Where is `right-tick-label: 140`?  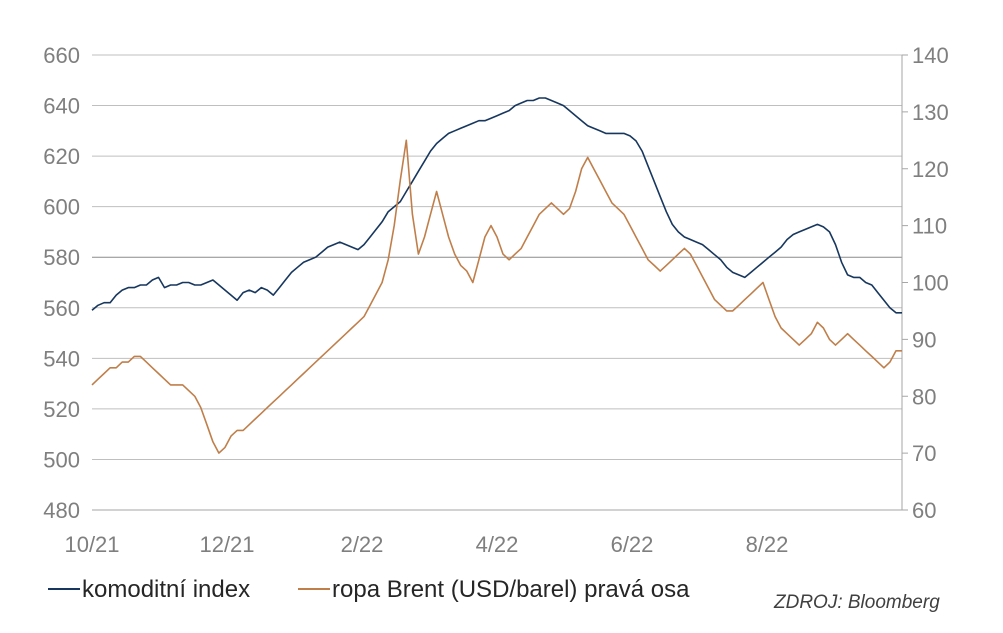
right-tick-label: 140 is located at coordinates (930, 55).